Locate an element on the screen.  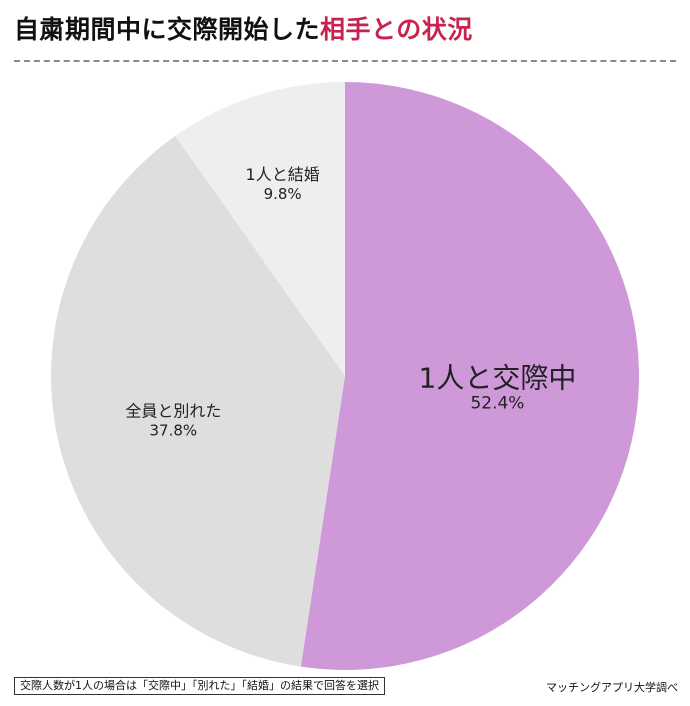
slice-value-1: 52.4% is located at coordinates (497, 404).